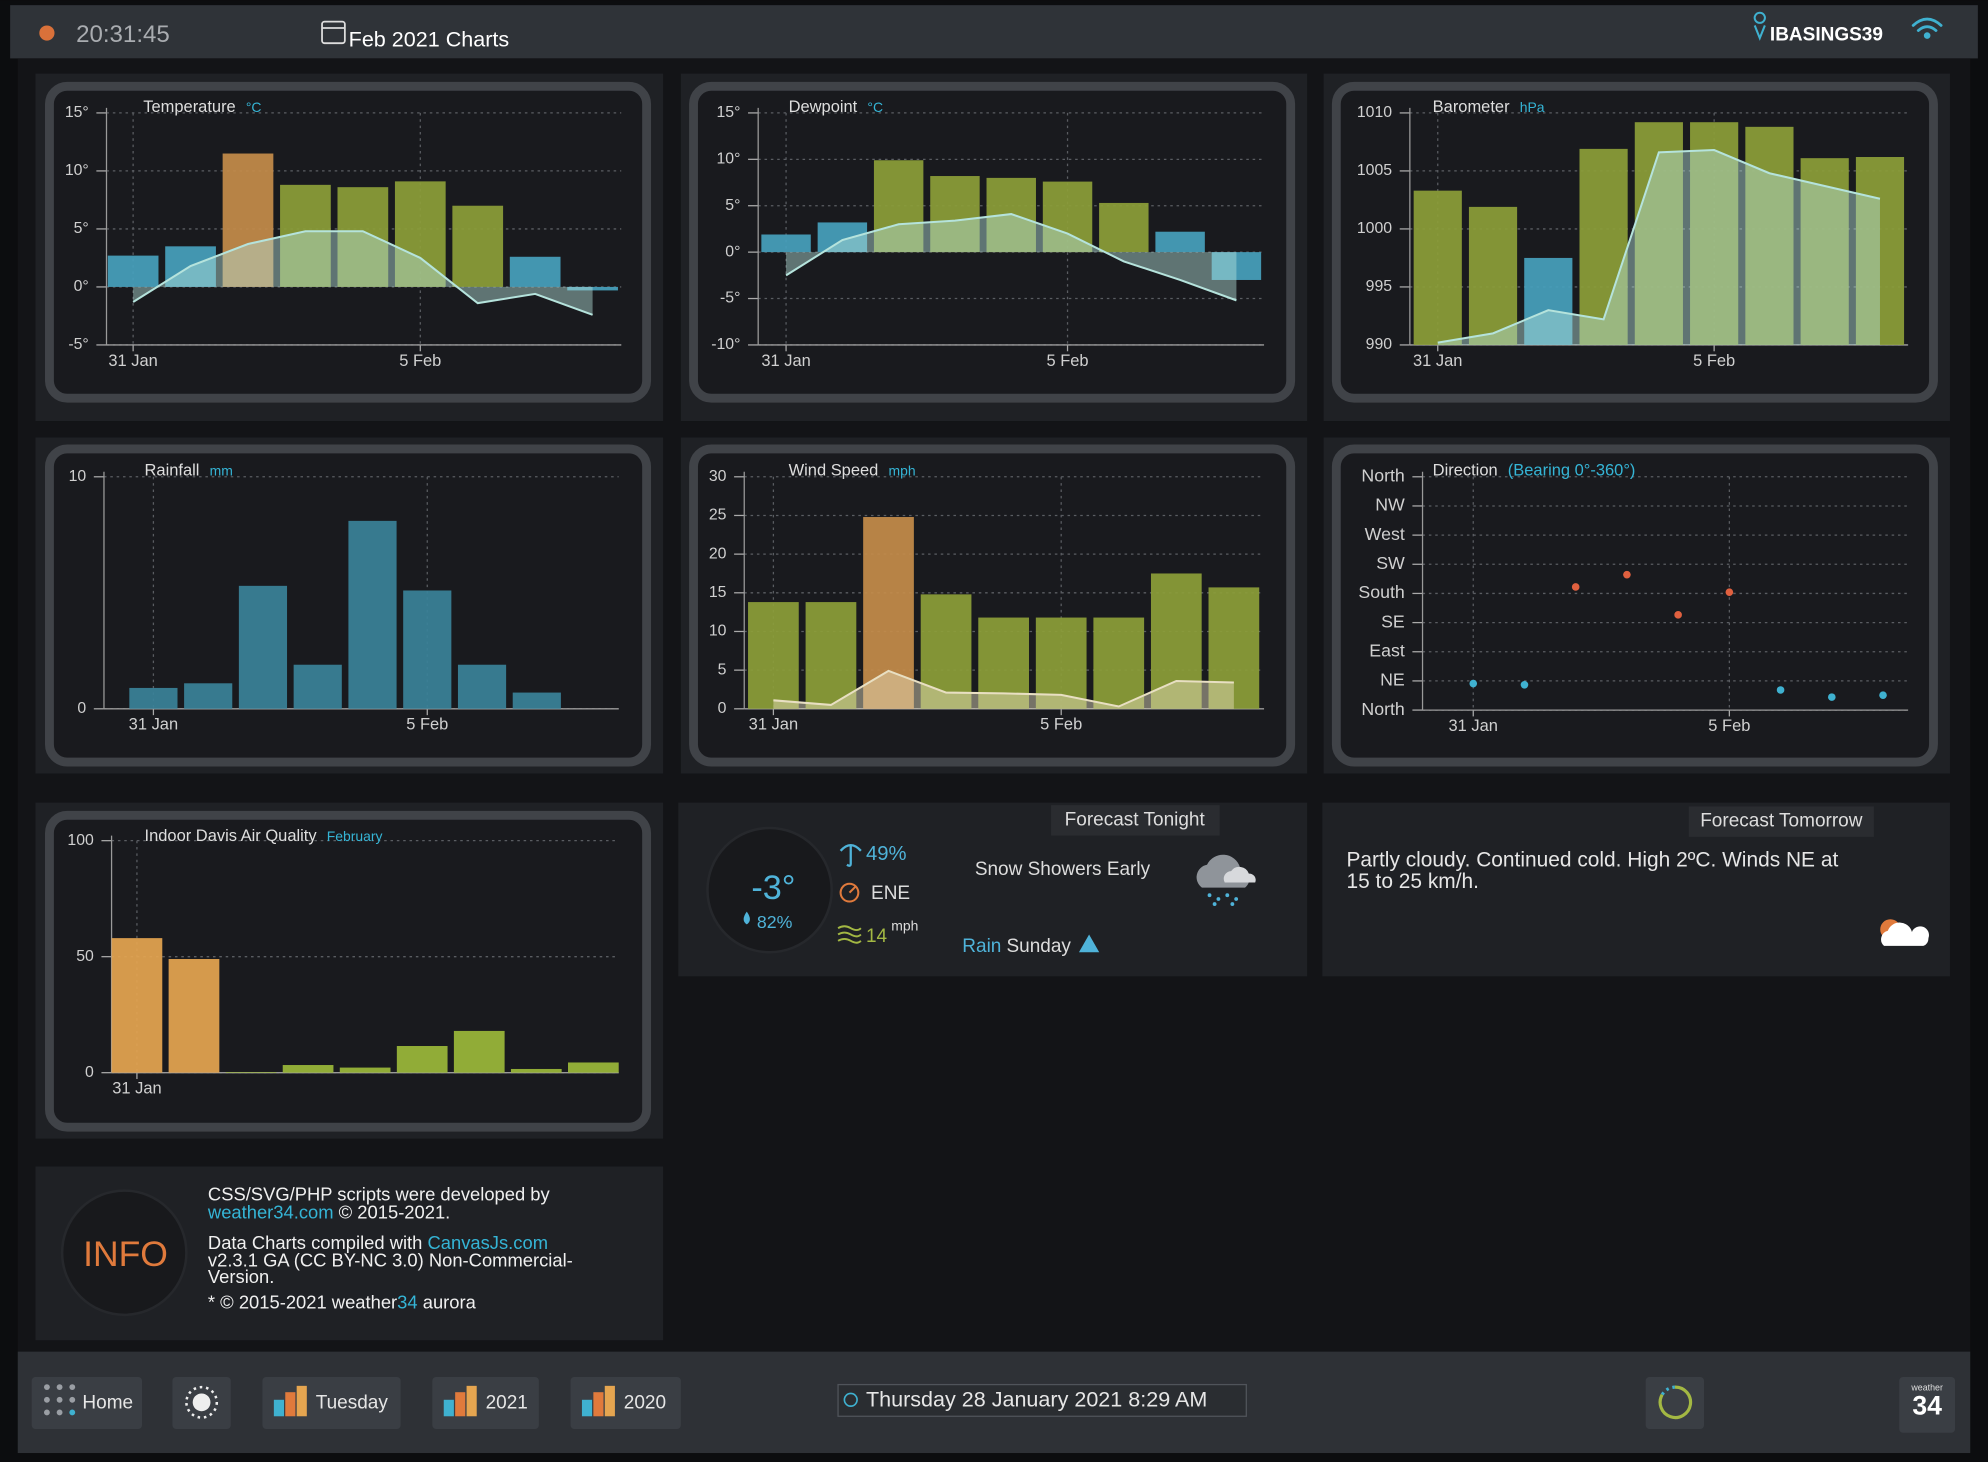 The height and width of the screenshot is (1462, 1988). Describe the element at coordinates (1135, 819) in the screenshot. I see `forecast-tonight-title: Forecast Tonight` at that location.